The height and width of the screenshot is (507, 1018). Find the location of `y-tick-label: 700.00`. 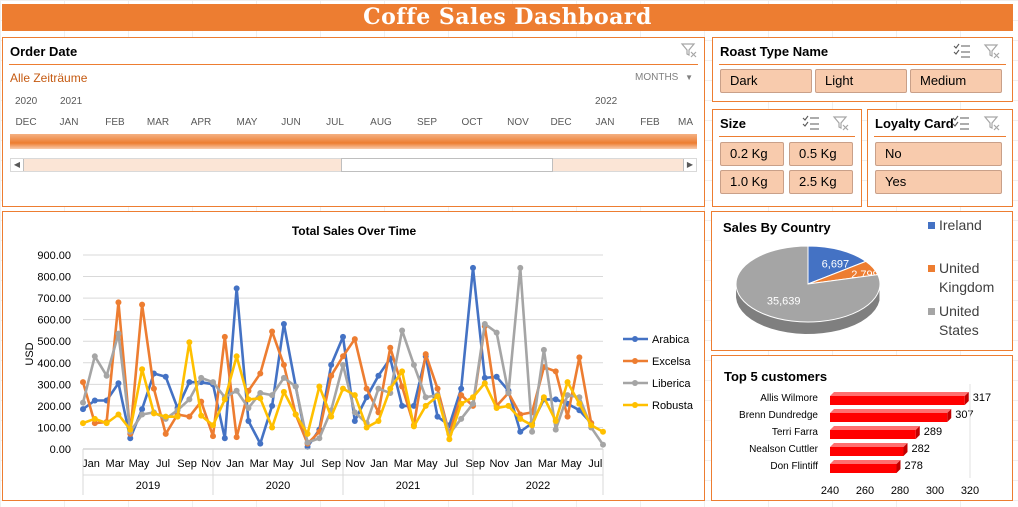

y-tick-label: 700.00 is located at coordinates (54, 299).